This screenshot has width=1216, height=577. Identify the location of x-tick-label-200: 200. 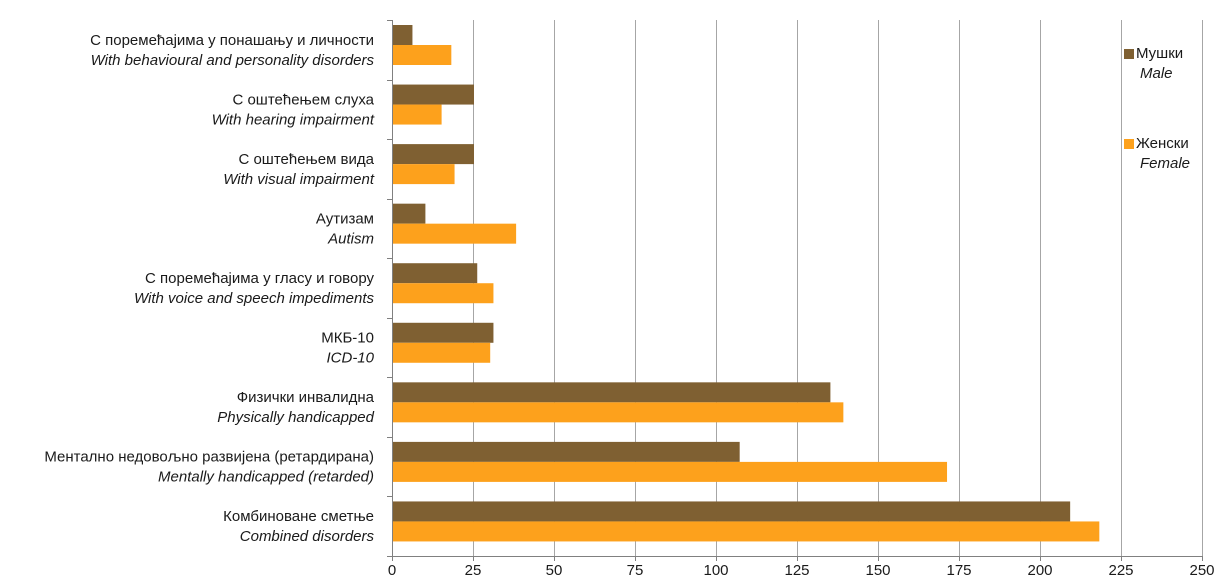
(1039, 569).